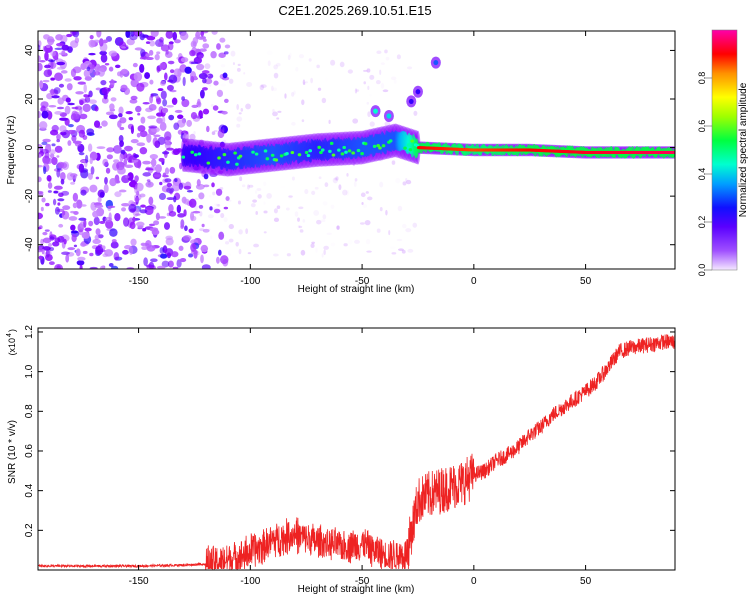  I want to click on colorbar-tick-label: 0.0, so click(702, 270).